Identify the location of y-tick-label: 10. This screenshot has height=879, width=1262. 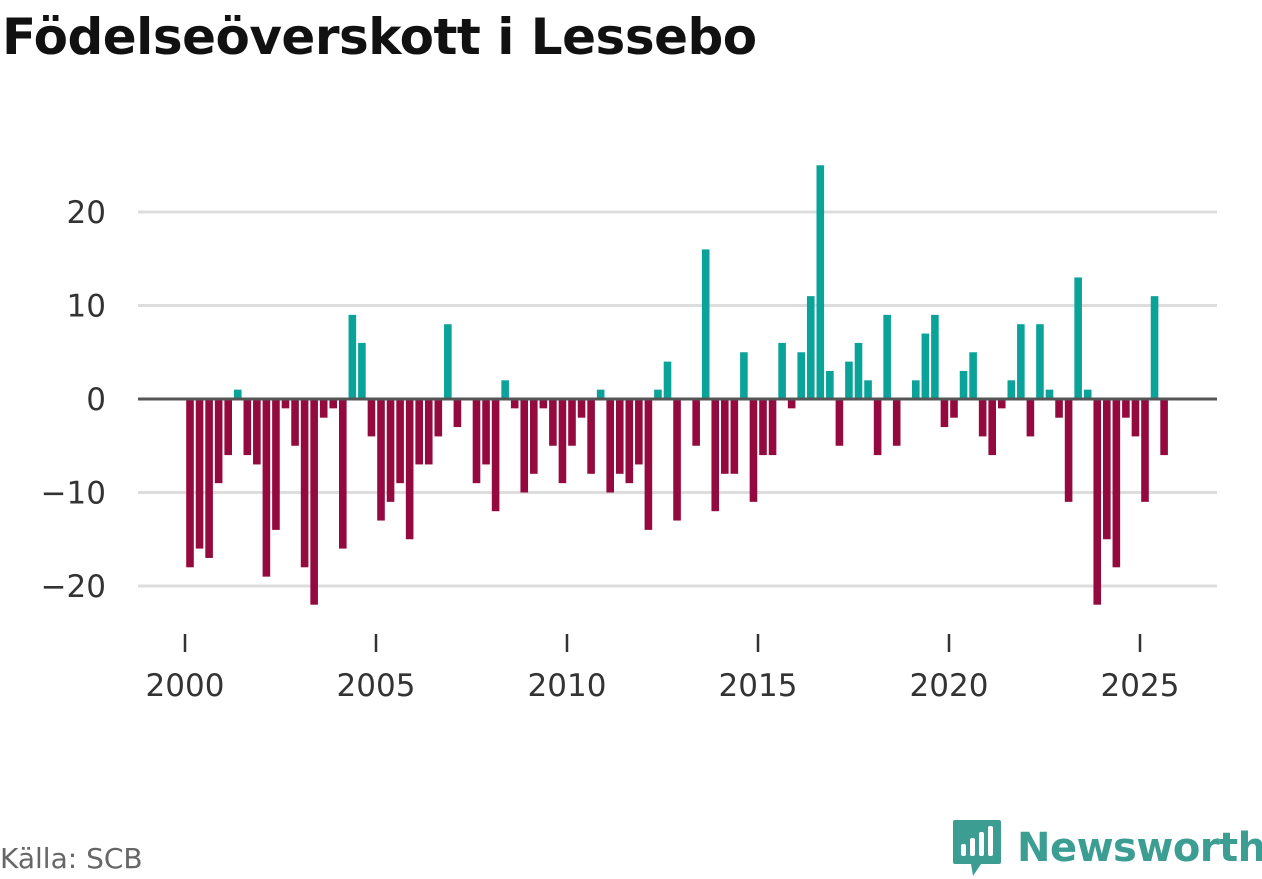
(86, 307).